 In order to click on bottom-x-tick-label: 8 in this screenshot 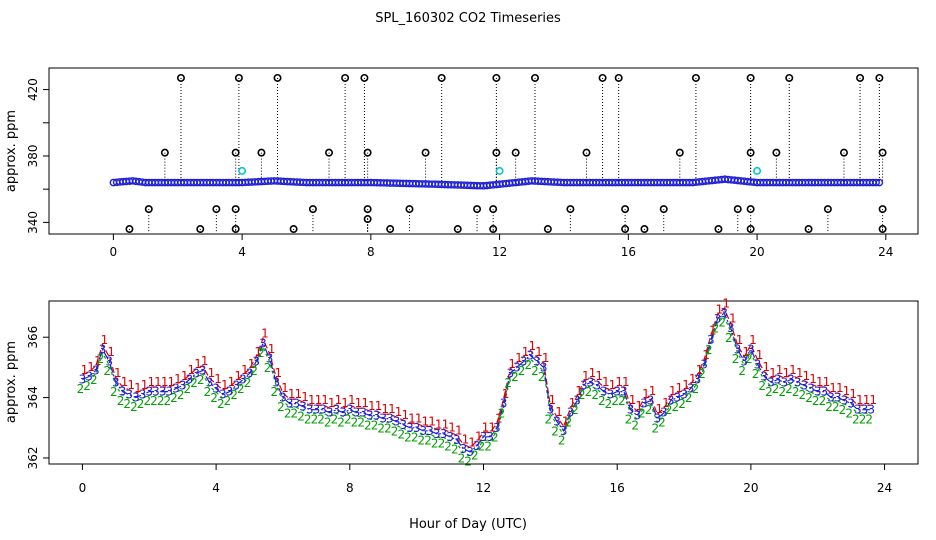, I will do `click(350, 488)`.